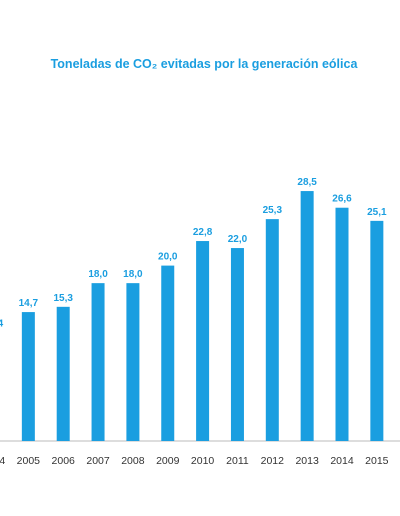 Image resolution: width=400 pixels, height=516 pixels. What do you see at coordinates (28, 376) in the screenshot?
I see `bar-2005` at bounding box center [28, 376].